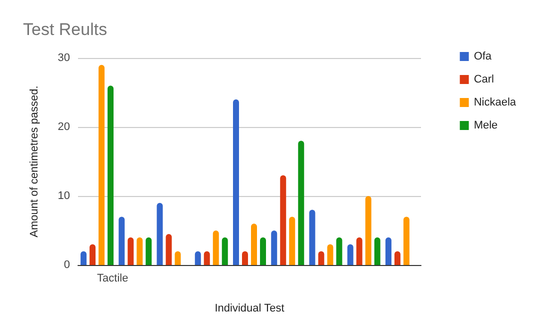 The image size is (539, 333). What do you see at coordinates (65, 29) in the screenshot?
I see `chart-title: Test Reults` at bounding box center [65, 29].